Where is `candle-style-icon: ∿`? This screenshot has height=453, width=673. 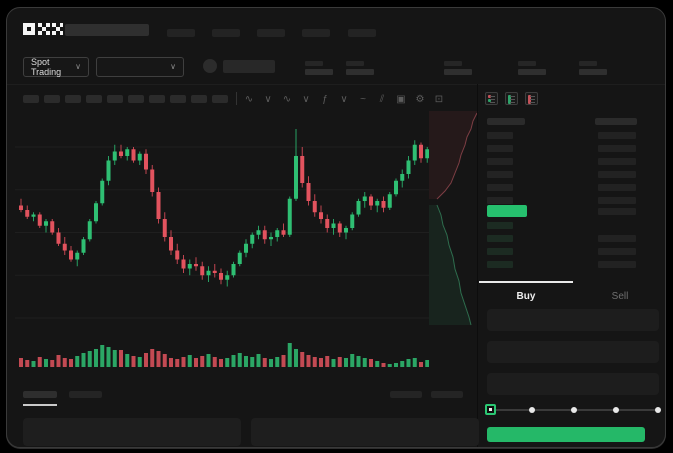
candle-style-icon: ∿ is located at coordinates (249, 99).